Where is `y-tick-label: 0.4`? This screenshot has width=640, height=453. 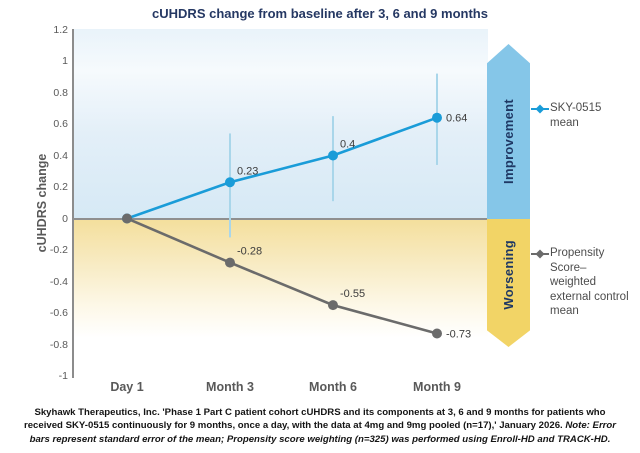 y-tick-label: 0.4 is located at coordinates (60, 155).